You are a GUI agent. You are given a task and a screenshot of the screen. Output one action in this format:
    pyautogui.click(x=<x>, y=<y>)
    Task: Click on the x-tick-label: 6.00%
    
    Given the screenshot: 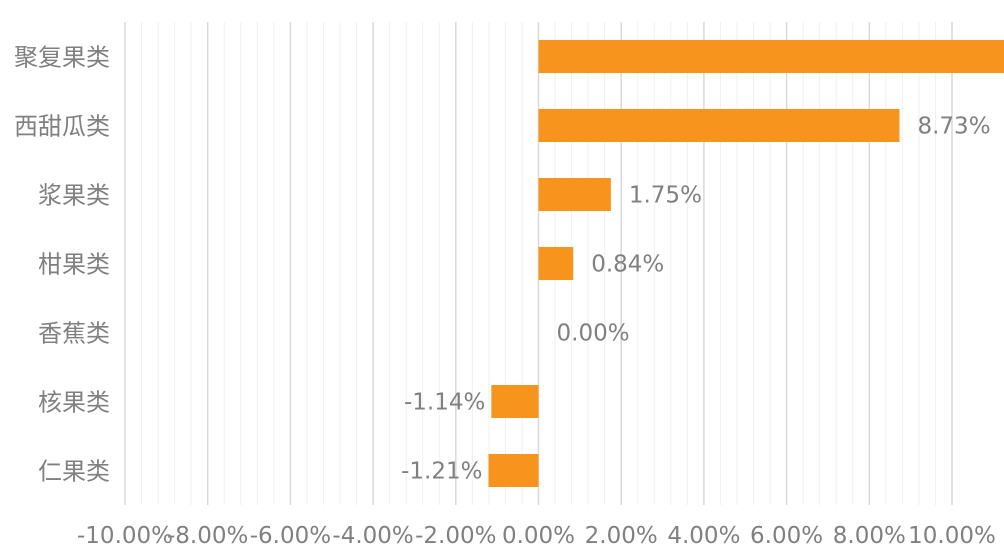 What is the action you would take?
    pyautogui.click(x=786, y=536)
    